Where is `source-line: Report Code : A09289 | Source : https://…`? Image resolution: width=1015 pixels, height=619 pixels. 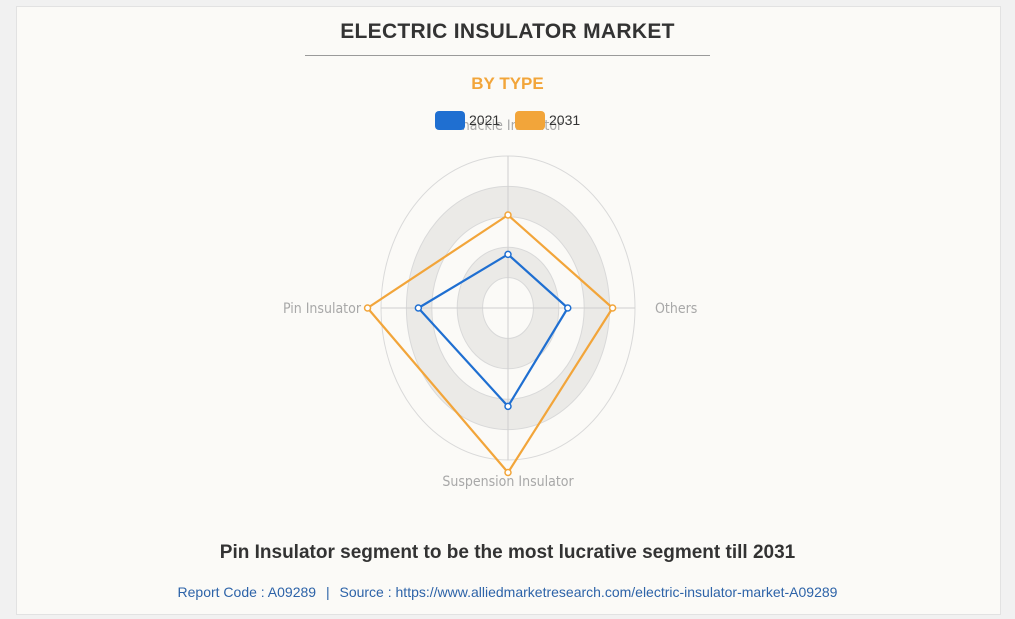 source-line: Report Code : A09289 | Source : https://… is located at coordinates (507, 592).